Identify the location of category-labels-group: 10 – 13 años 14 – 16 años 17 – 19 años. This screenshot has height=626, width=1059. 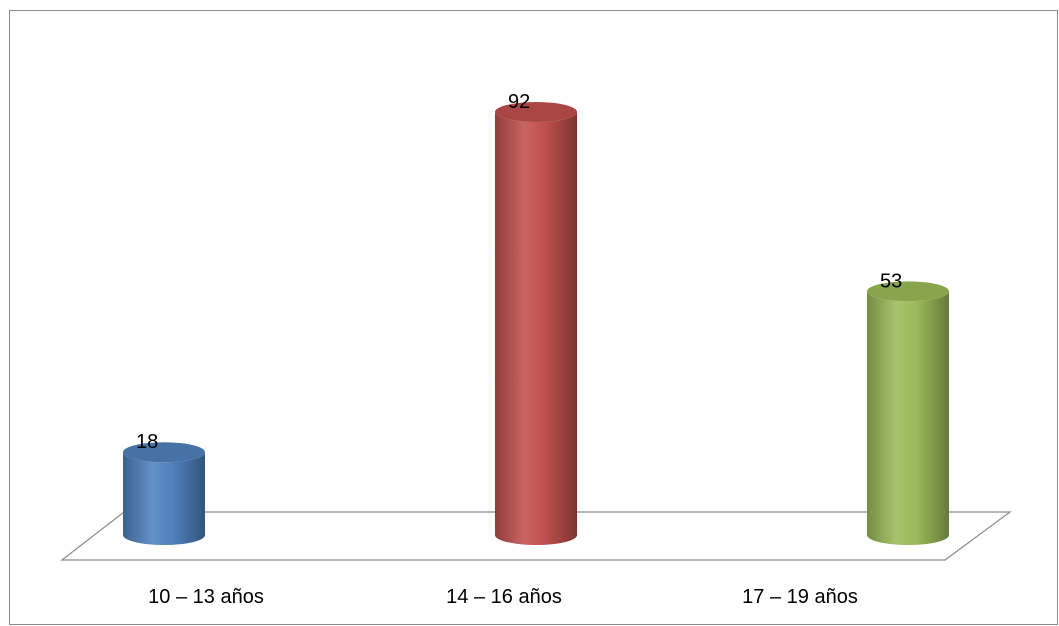
(503, 597).